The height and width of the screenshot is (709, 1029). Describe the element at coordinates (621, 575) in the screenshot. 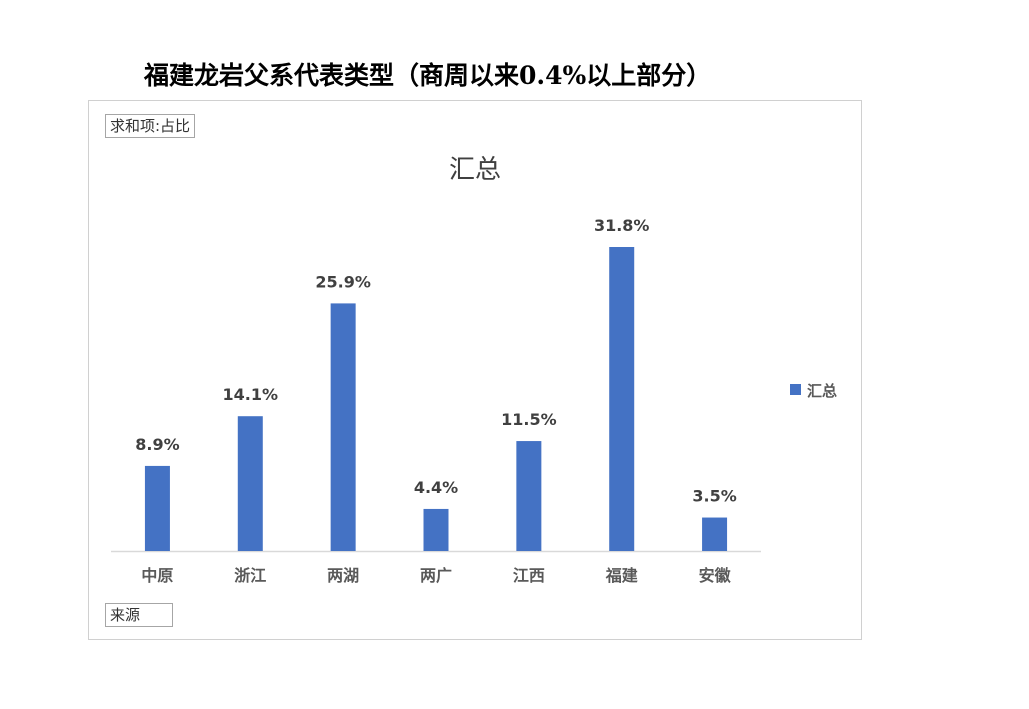

I see `category-label-6: 福建` at that location.